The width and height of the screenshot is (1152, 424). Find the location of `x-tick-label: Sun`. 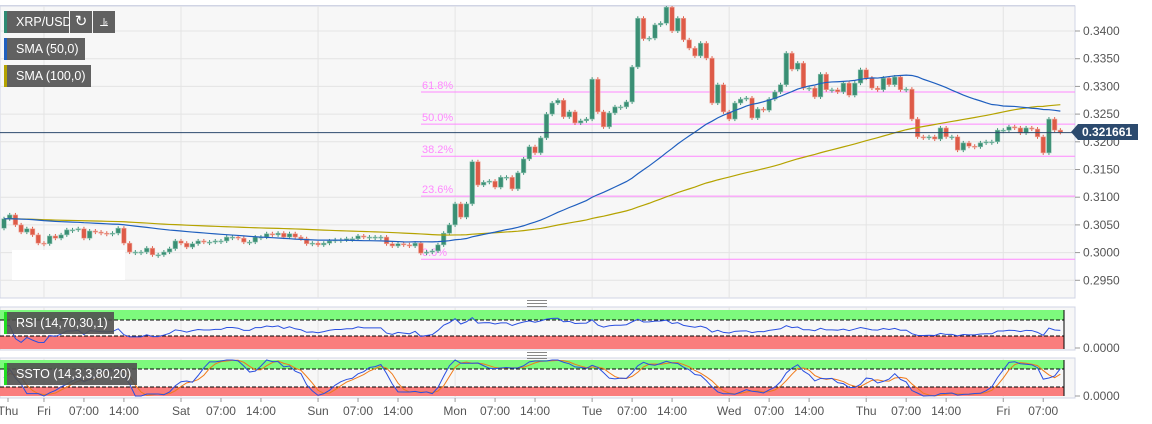

x-tick-label: Sun is located at coordinates (317, 411).